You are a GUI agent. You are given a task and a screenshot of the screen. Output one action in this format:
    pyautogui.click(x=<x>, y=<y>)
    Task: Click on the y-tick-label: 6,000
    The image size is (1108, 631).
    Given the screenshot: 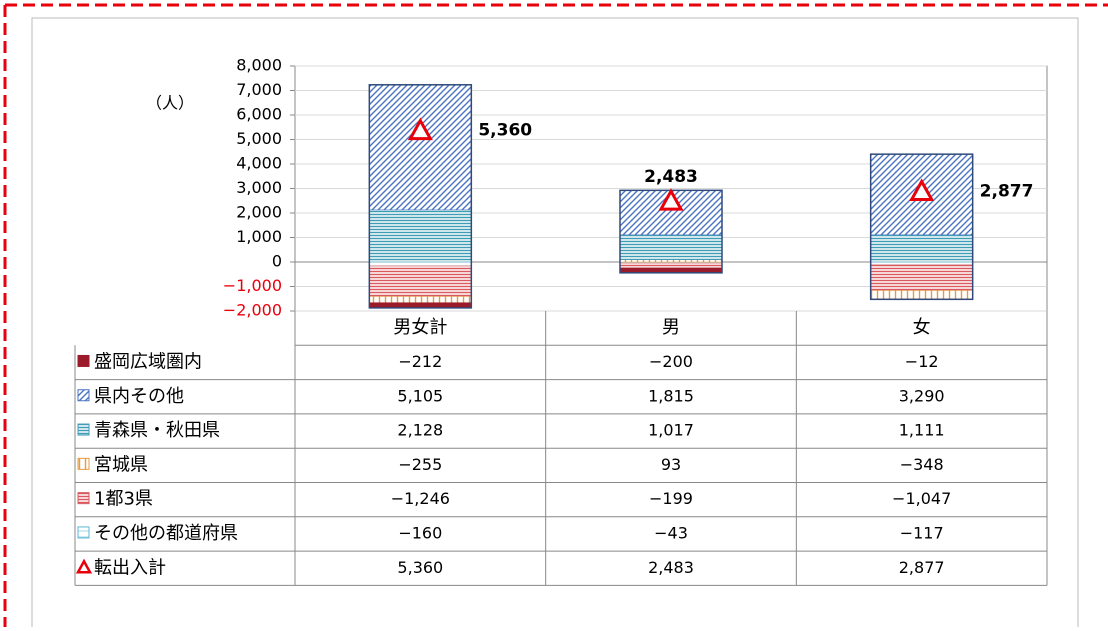 What is the action you would take?
    pyautogui.click(x=259, y=114)
    